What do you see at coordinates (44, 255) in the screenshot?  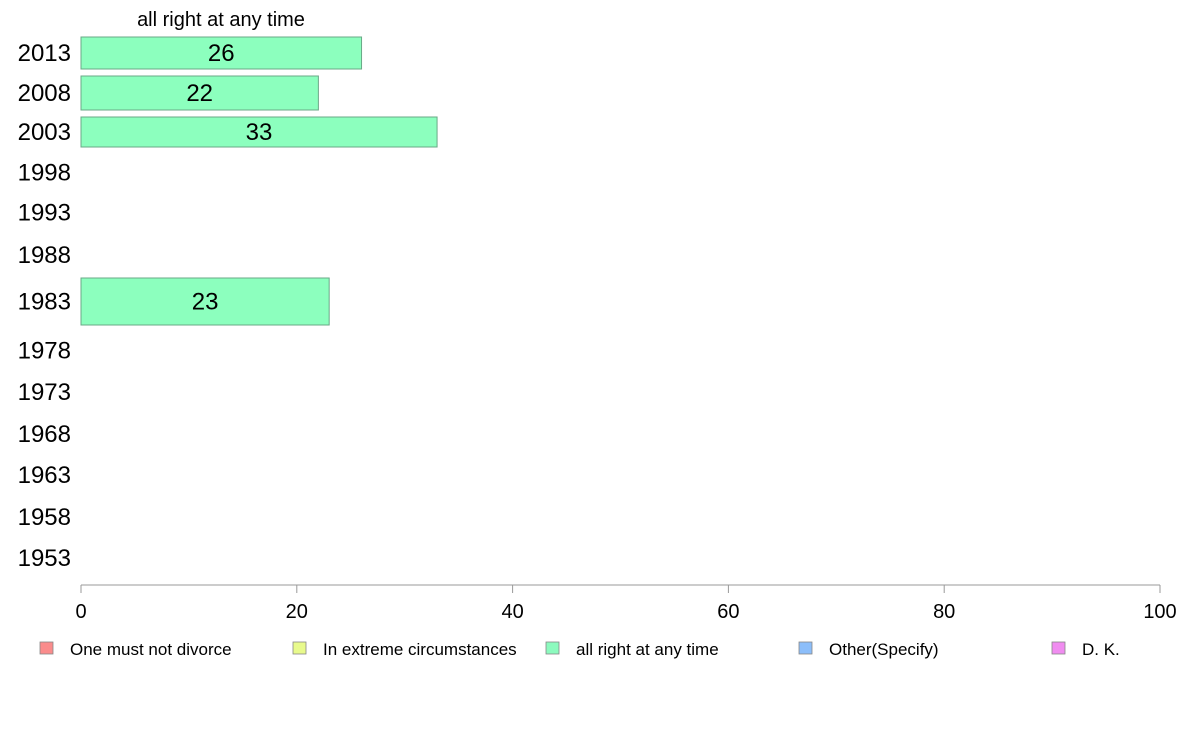 I see `year-label-1988: 1988` at bounding box center [44, 255].